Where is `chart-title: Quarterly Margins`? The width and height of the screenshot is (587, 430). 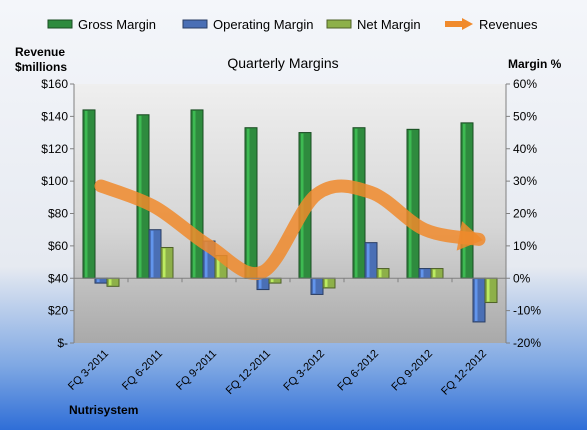 chart-title: Quarterly Margins is located at coordinates (282, 63).